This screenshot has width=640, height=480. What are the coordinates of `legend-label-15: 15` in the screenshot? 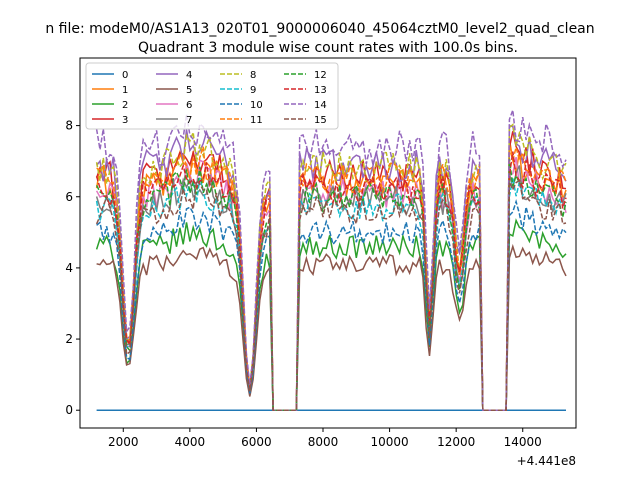 It's located at (320, 120).